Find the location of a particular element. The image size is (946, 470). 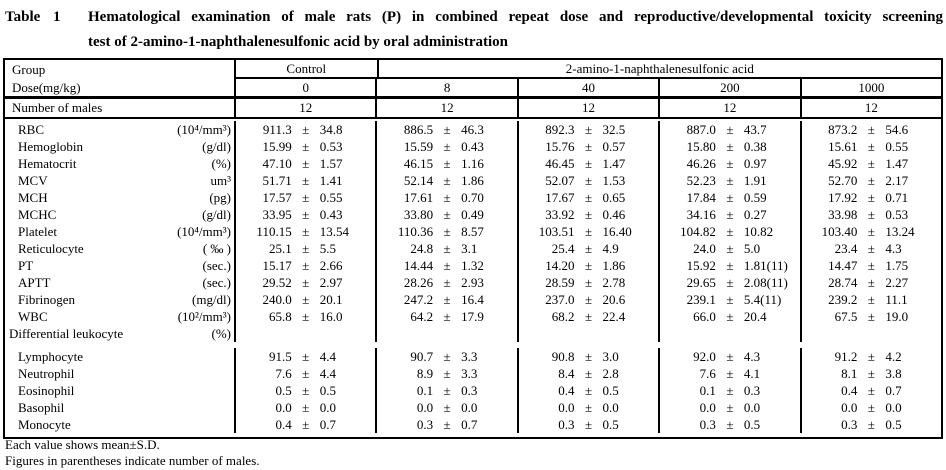

mean-value: 14.47 is located at coordinates (843, 265).